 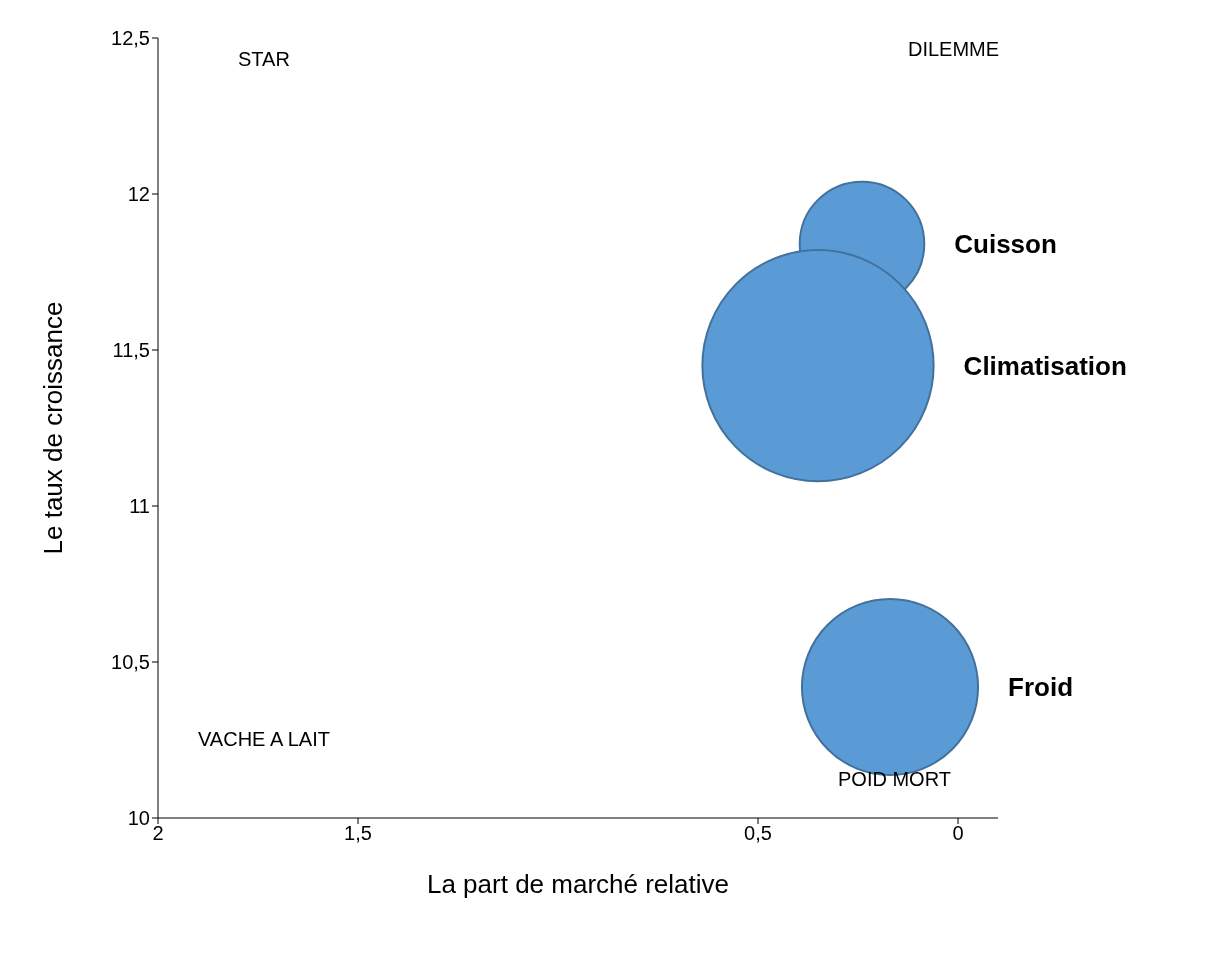 What do you see at coordinates (264, 739) in the screenshot?
I see `annotation: VACHE A LAIT` at bounding box center [264, 739].